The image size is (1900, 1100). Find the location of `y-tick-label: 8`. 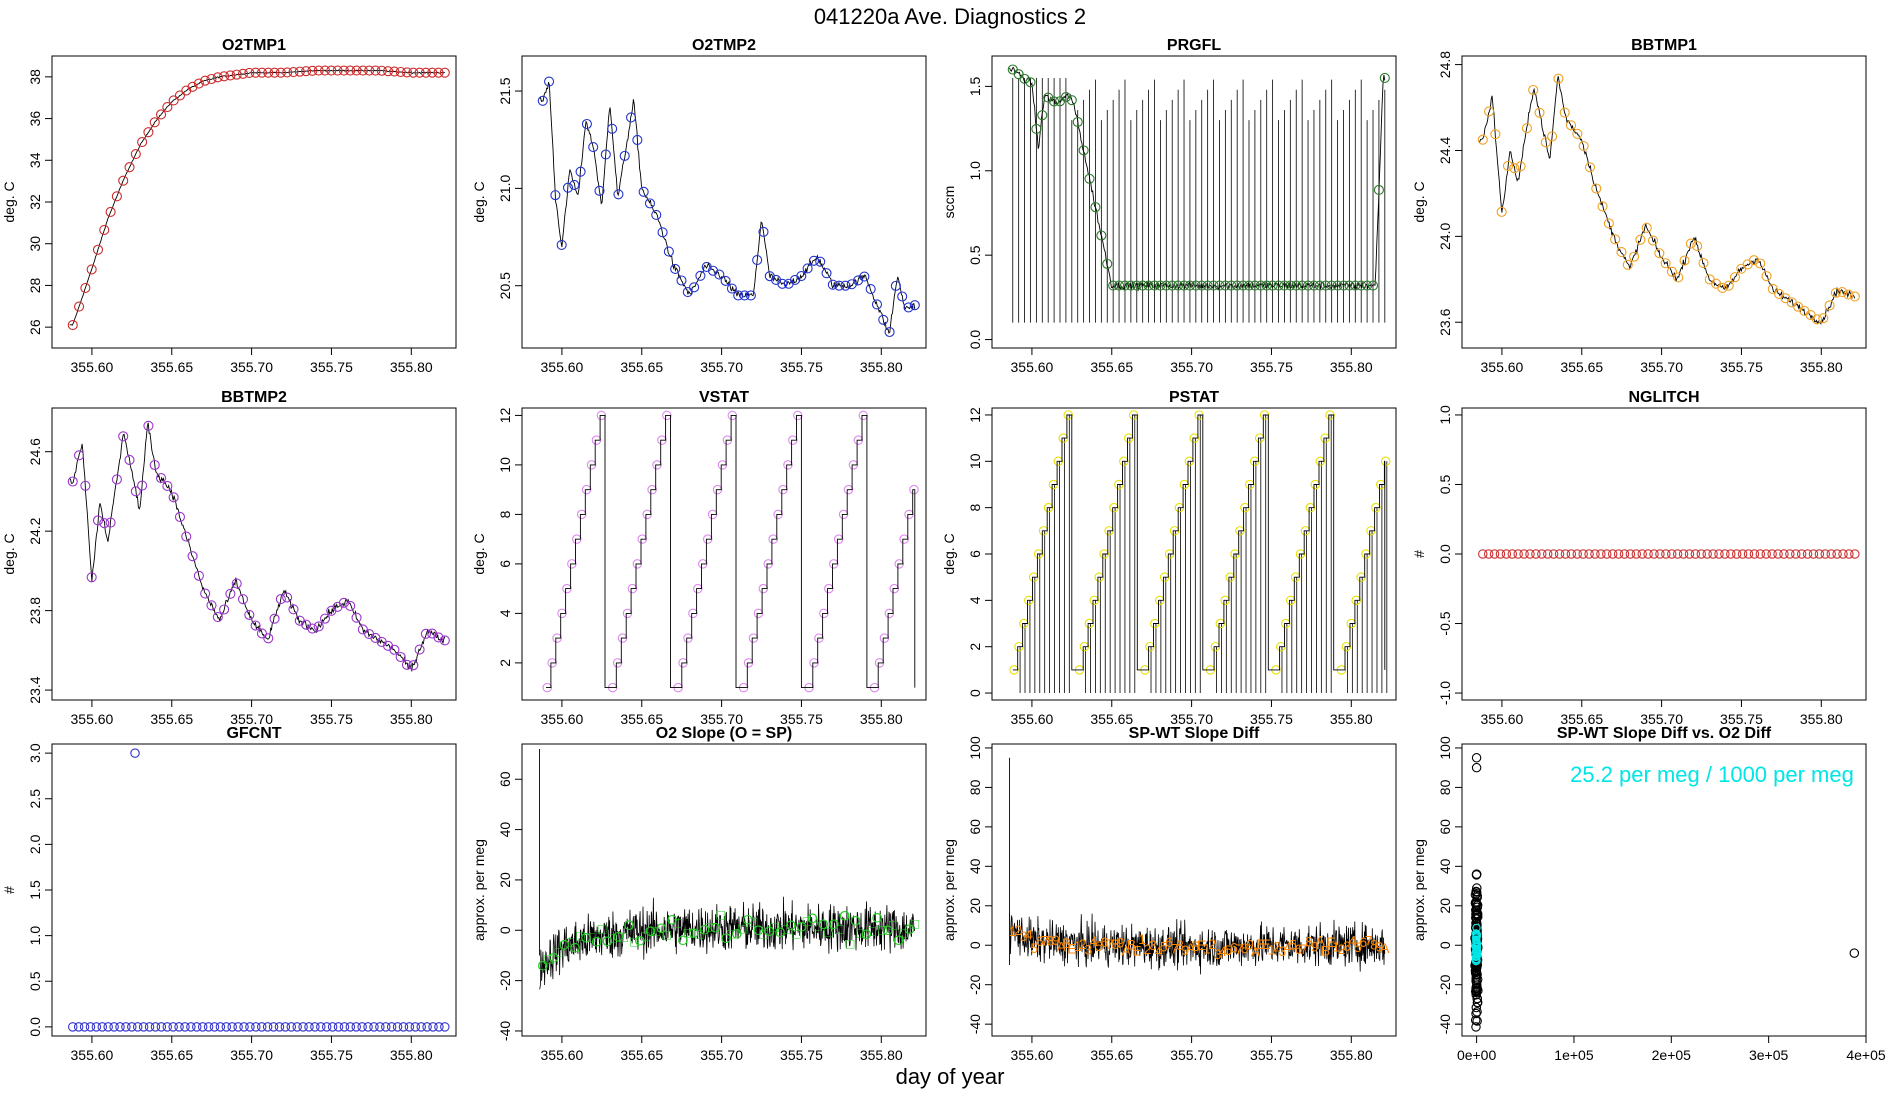

y-tick-label: 8 is located at coordinates (975, 508).